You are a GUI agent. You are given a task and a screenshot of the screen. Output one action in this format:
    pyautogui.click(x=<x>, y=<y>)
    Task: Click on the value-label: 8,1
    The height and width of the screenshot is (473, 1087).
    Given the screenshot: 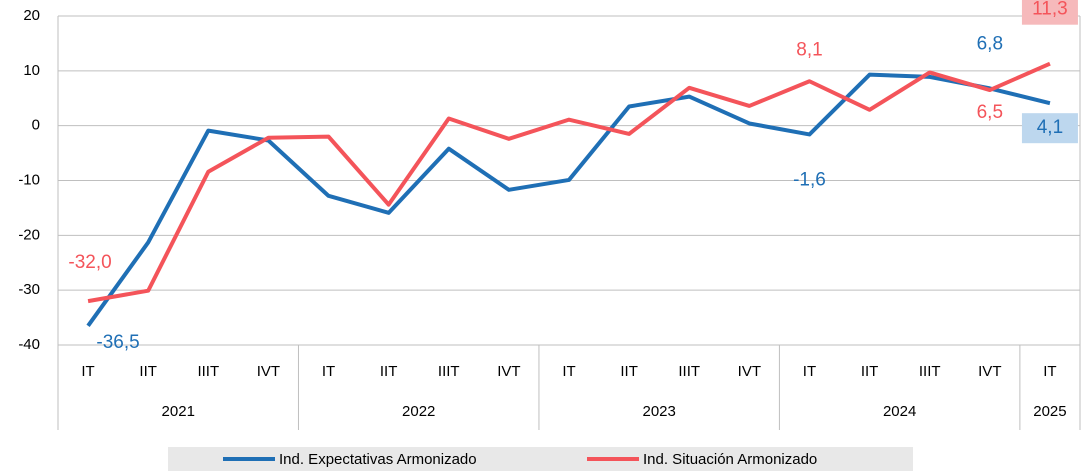 What is the action you would take?
    pyautogui.click(x=809, y=49)
    